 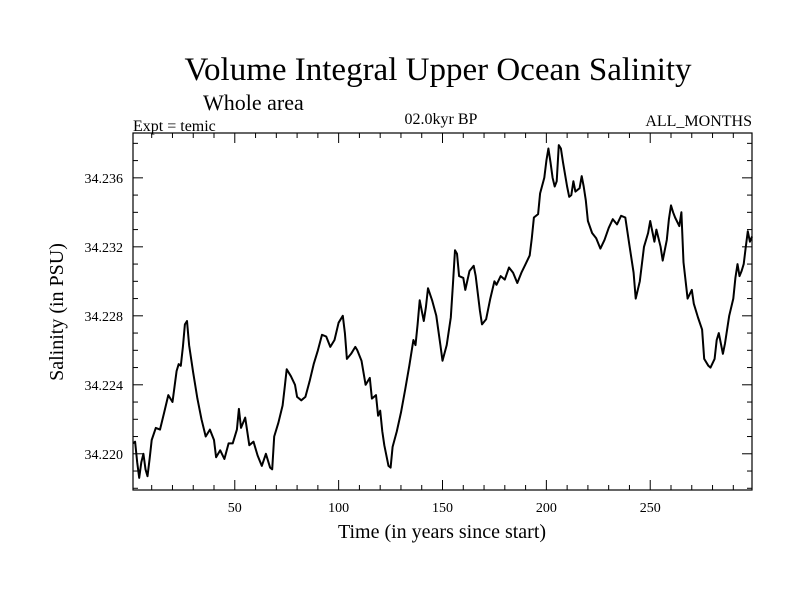 I want to click on y-tick-label: 34.232, so click(x=104, y=248).